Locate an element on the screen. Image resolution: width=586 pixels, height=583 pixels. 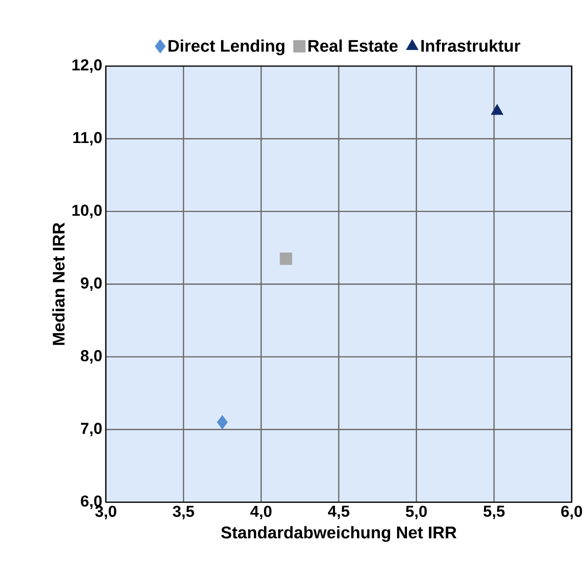
legend-label: Infrastruktur is located at coordinates (470, 46).